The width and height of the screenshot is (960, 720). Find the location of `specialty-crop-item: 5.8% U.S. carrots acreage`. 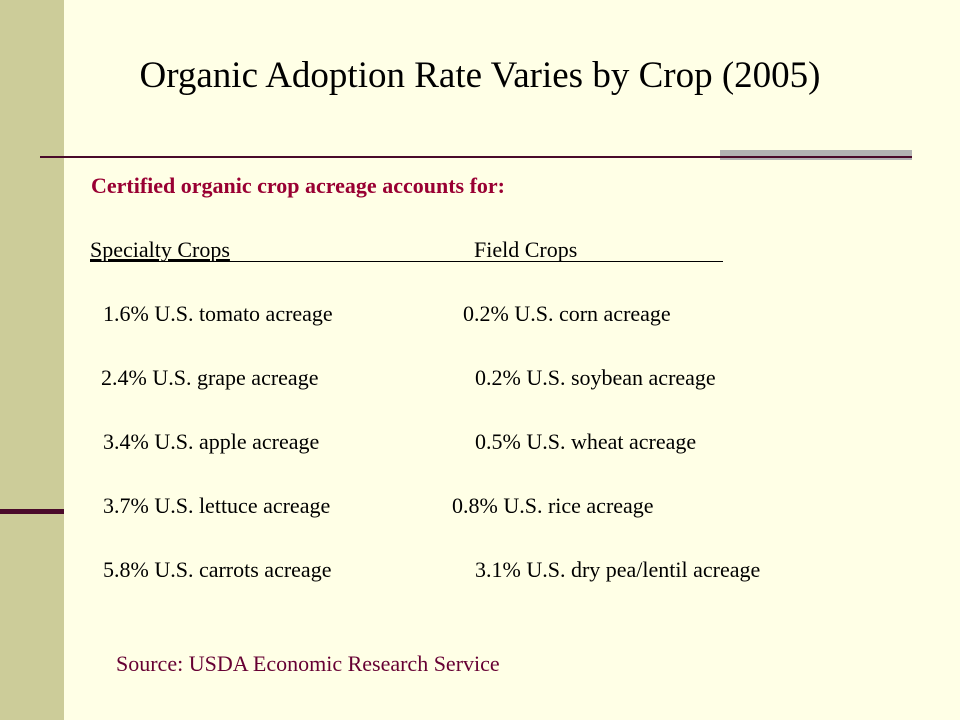

specialty-crop-item: 5.8% U.S. carrots acreage is located at coordinates (217, 569).